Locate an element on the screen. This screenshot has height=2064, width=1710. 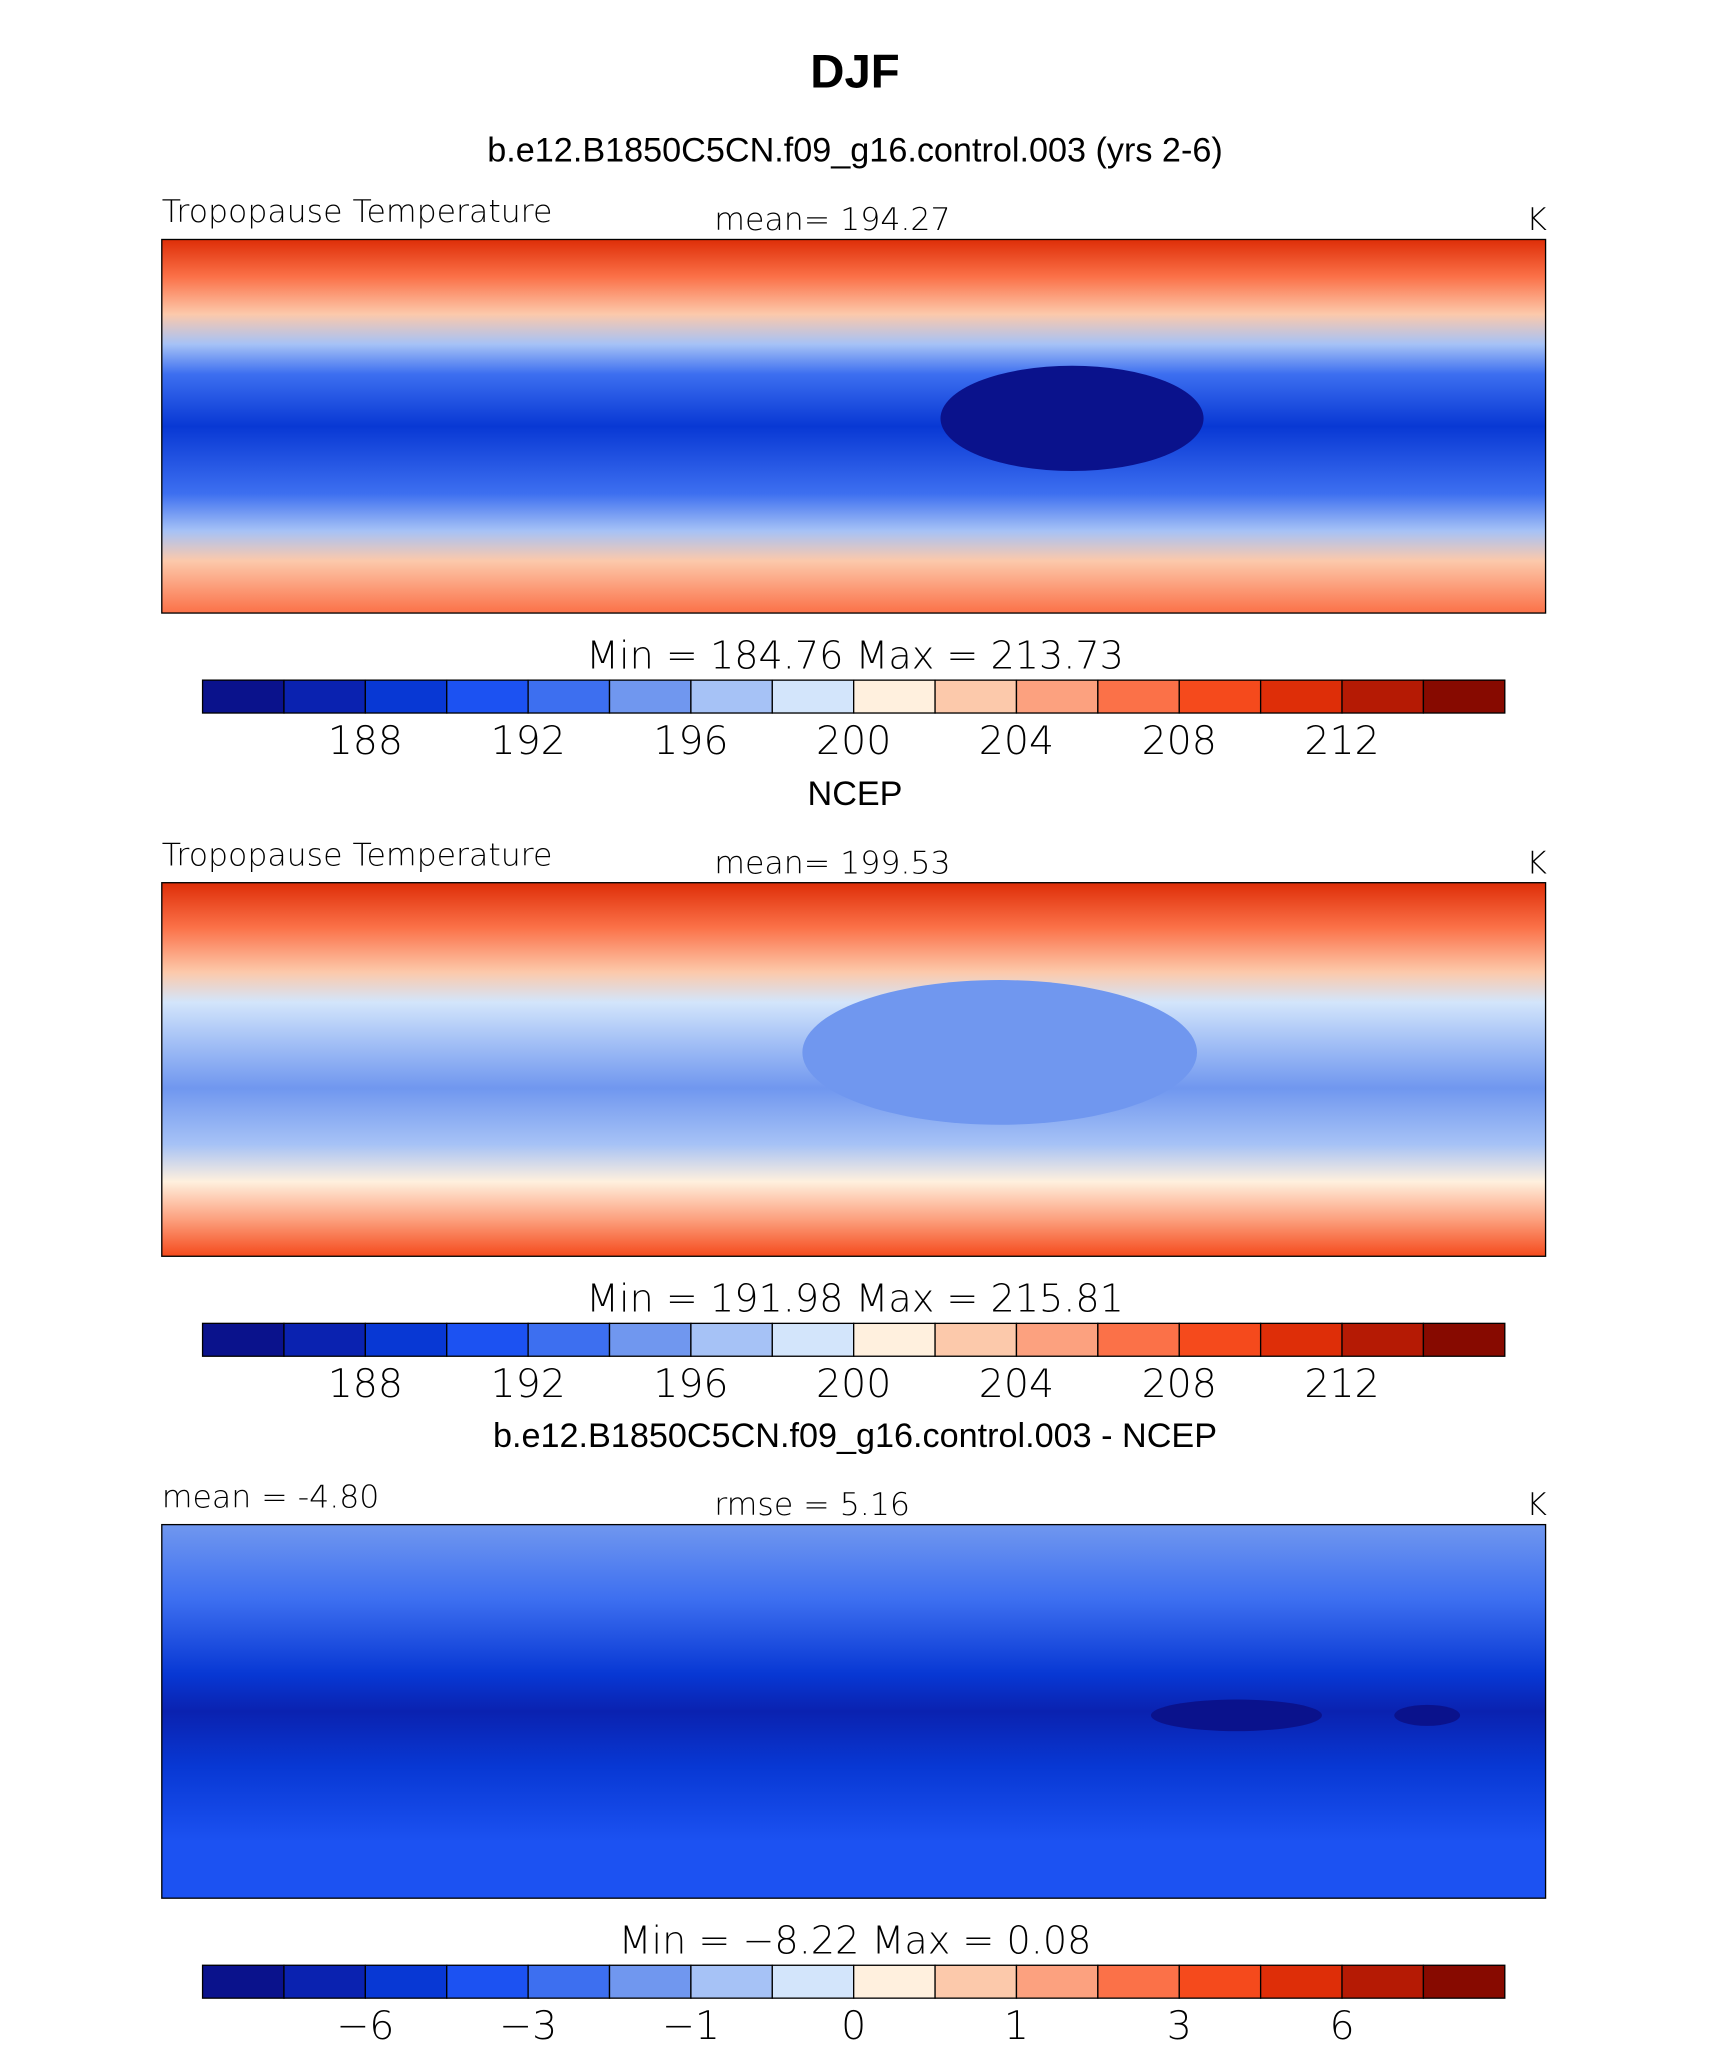
min-max: Min = 184.76 Max = 213.73 is located at coordinates (855, 655).